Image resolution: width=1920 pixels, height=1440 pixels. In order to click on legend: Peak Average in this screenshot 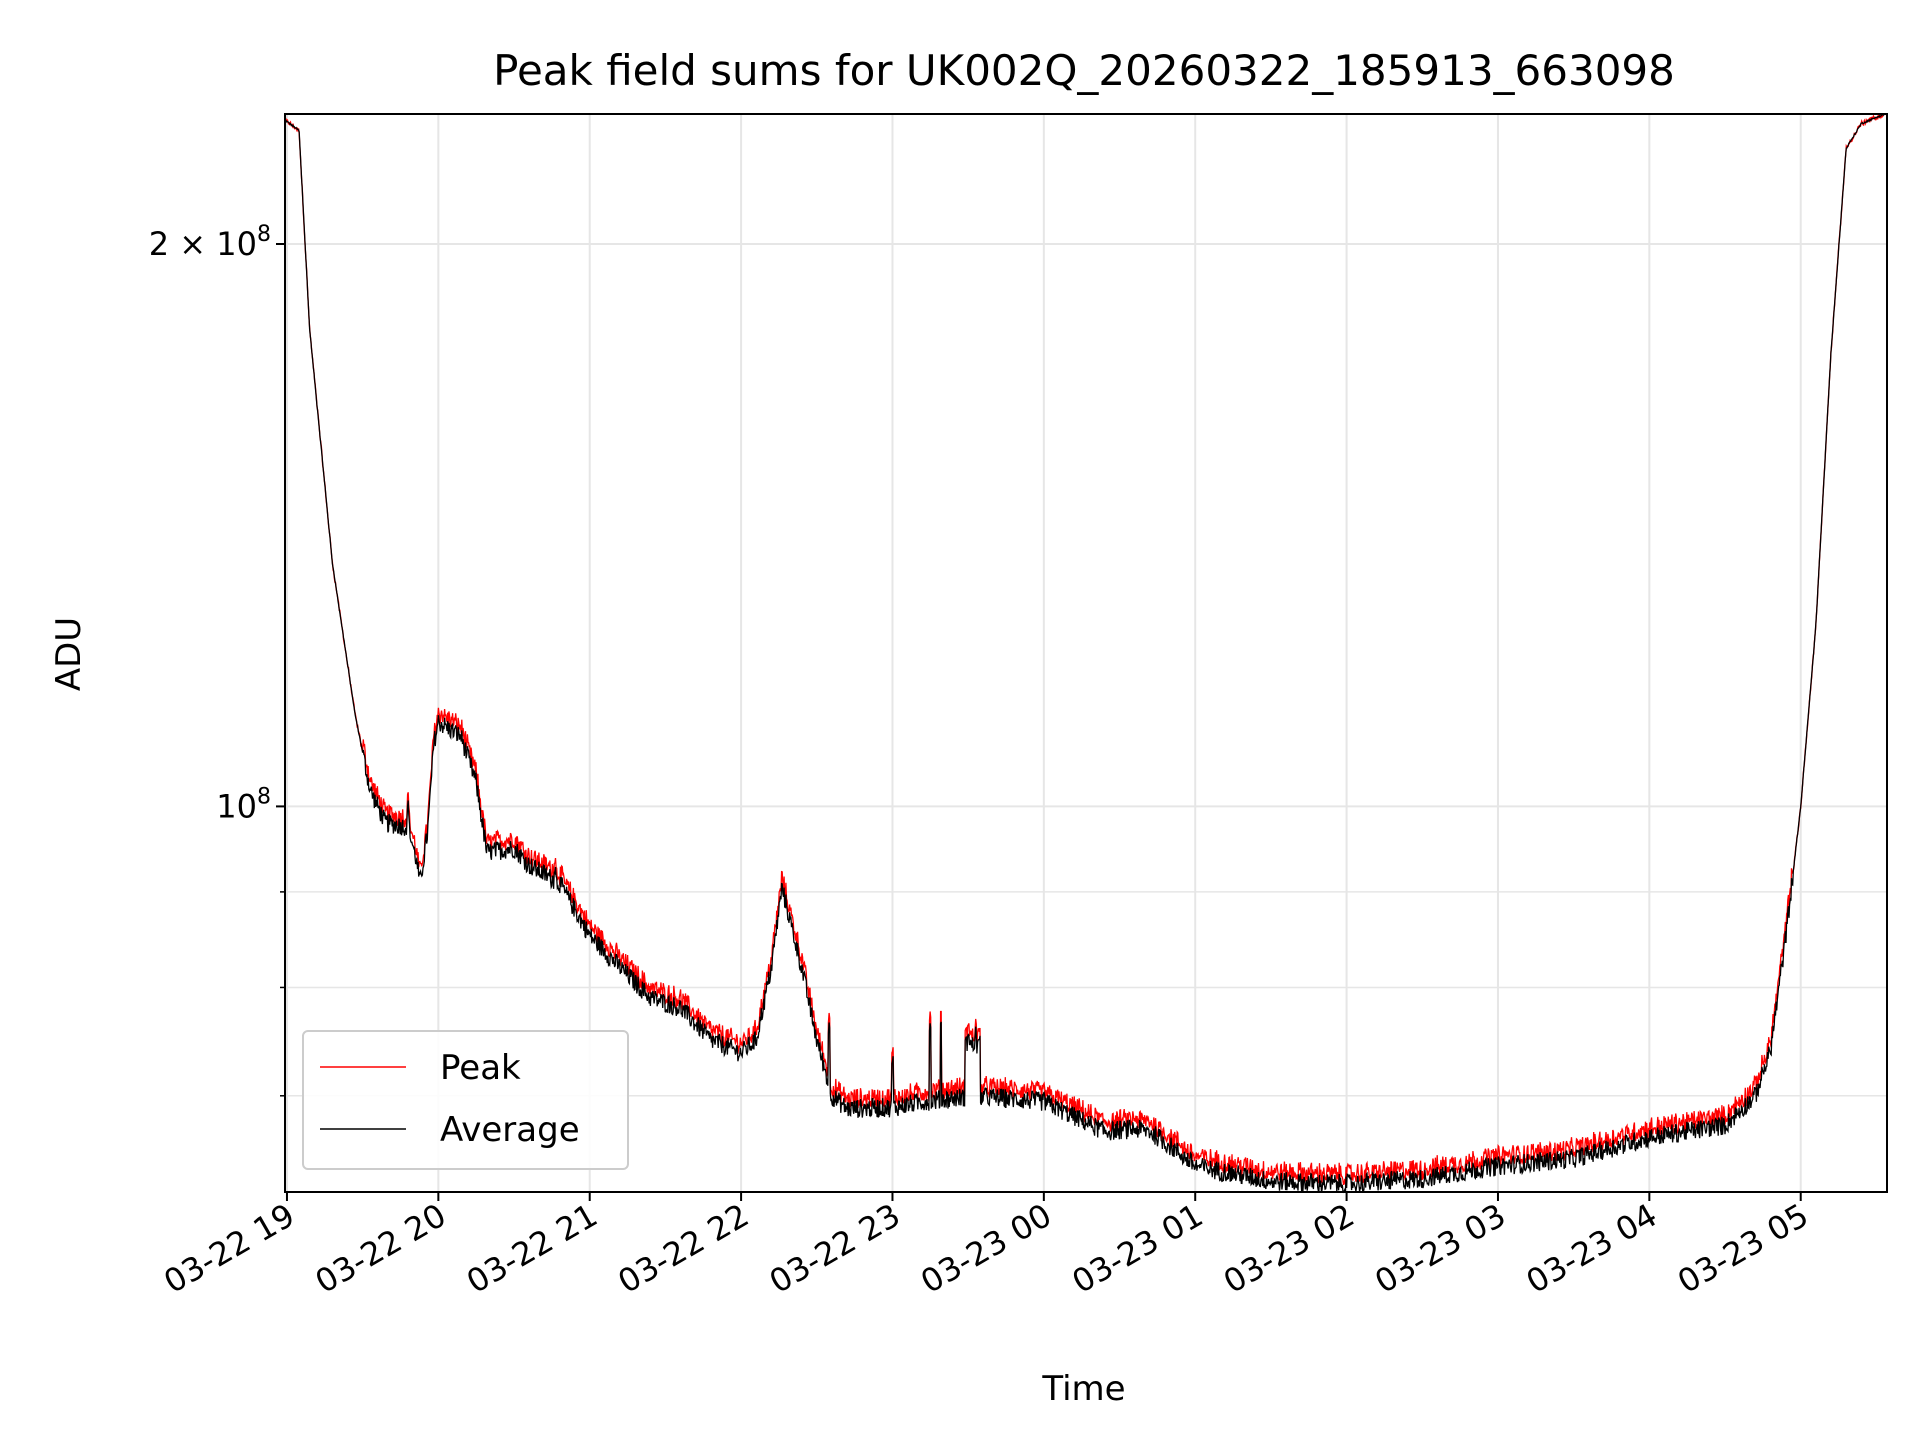, I will do `click(465, 1100)`.